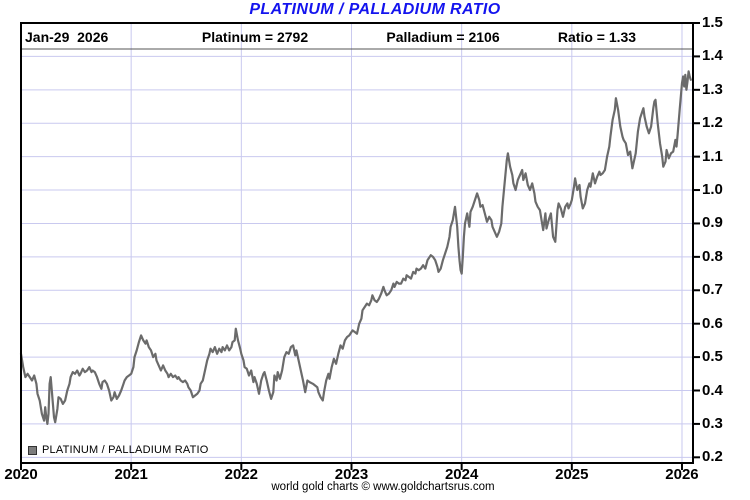  Describe the element at coordinates (241, 474) in the screenshot. I see `x-axis-label: 2022` at that location.